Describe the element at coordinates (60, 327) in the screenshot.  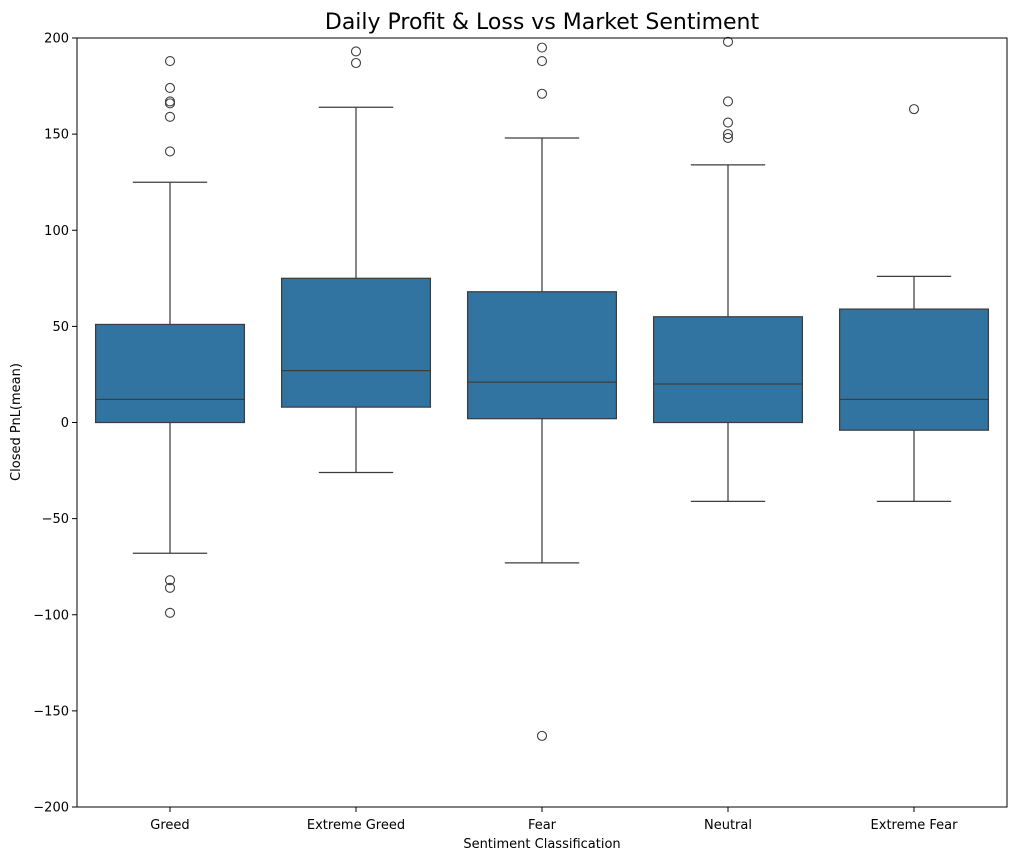
I see `y-tick-label: 50` at that location.